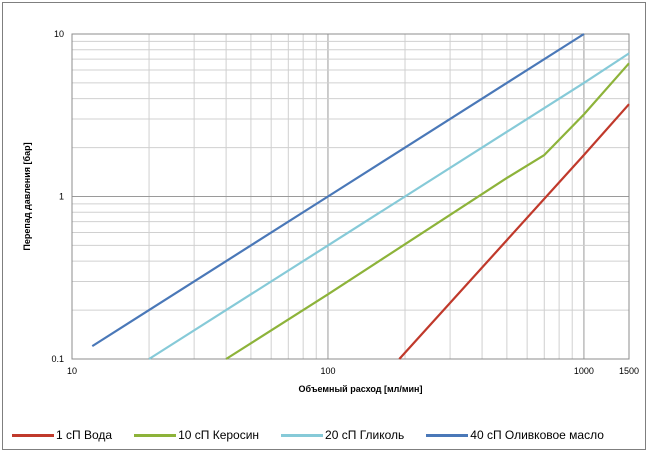 Image resolution: width=650 pixels, height=454 pixels. I want to click on legend-label: 1 сП Вода, so click(84, 435).